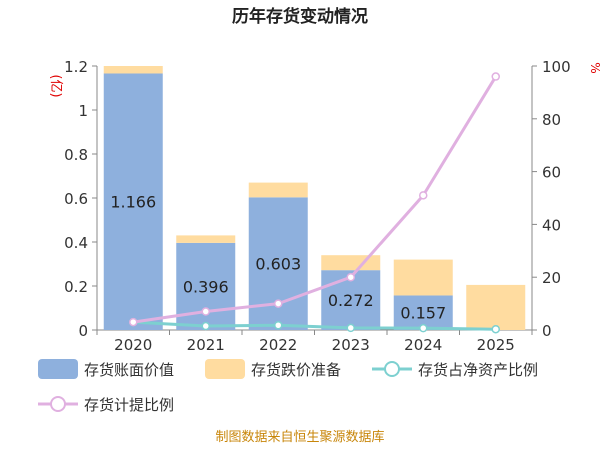 This screenshot has width=600, height=454. Describe the element at coordinates (206, 345) in the screenshot. I see `x-tick-label: 2021` at that location.